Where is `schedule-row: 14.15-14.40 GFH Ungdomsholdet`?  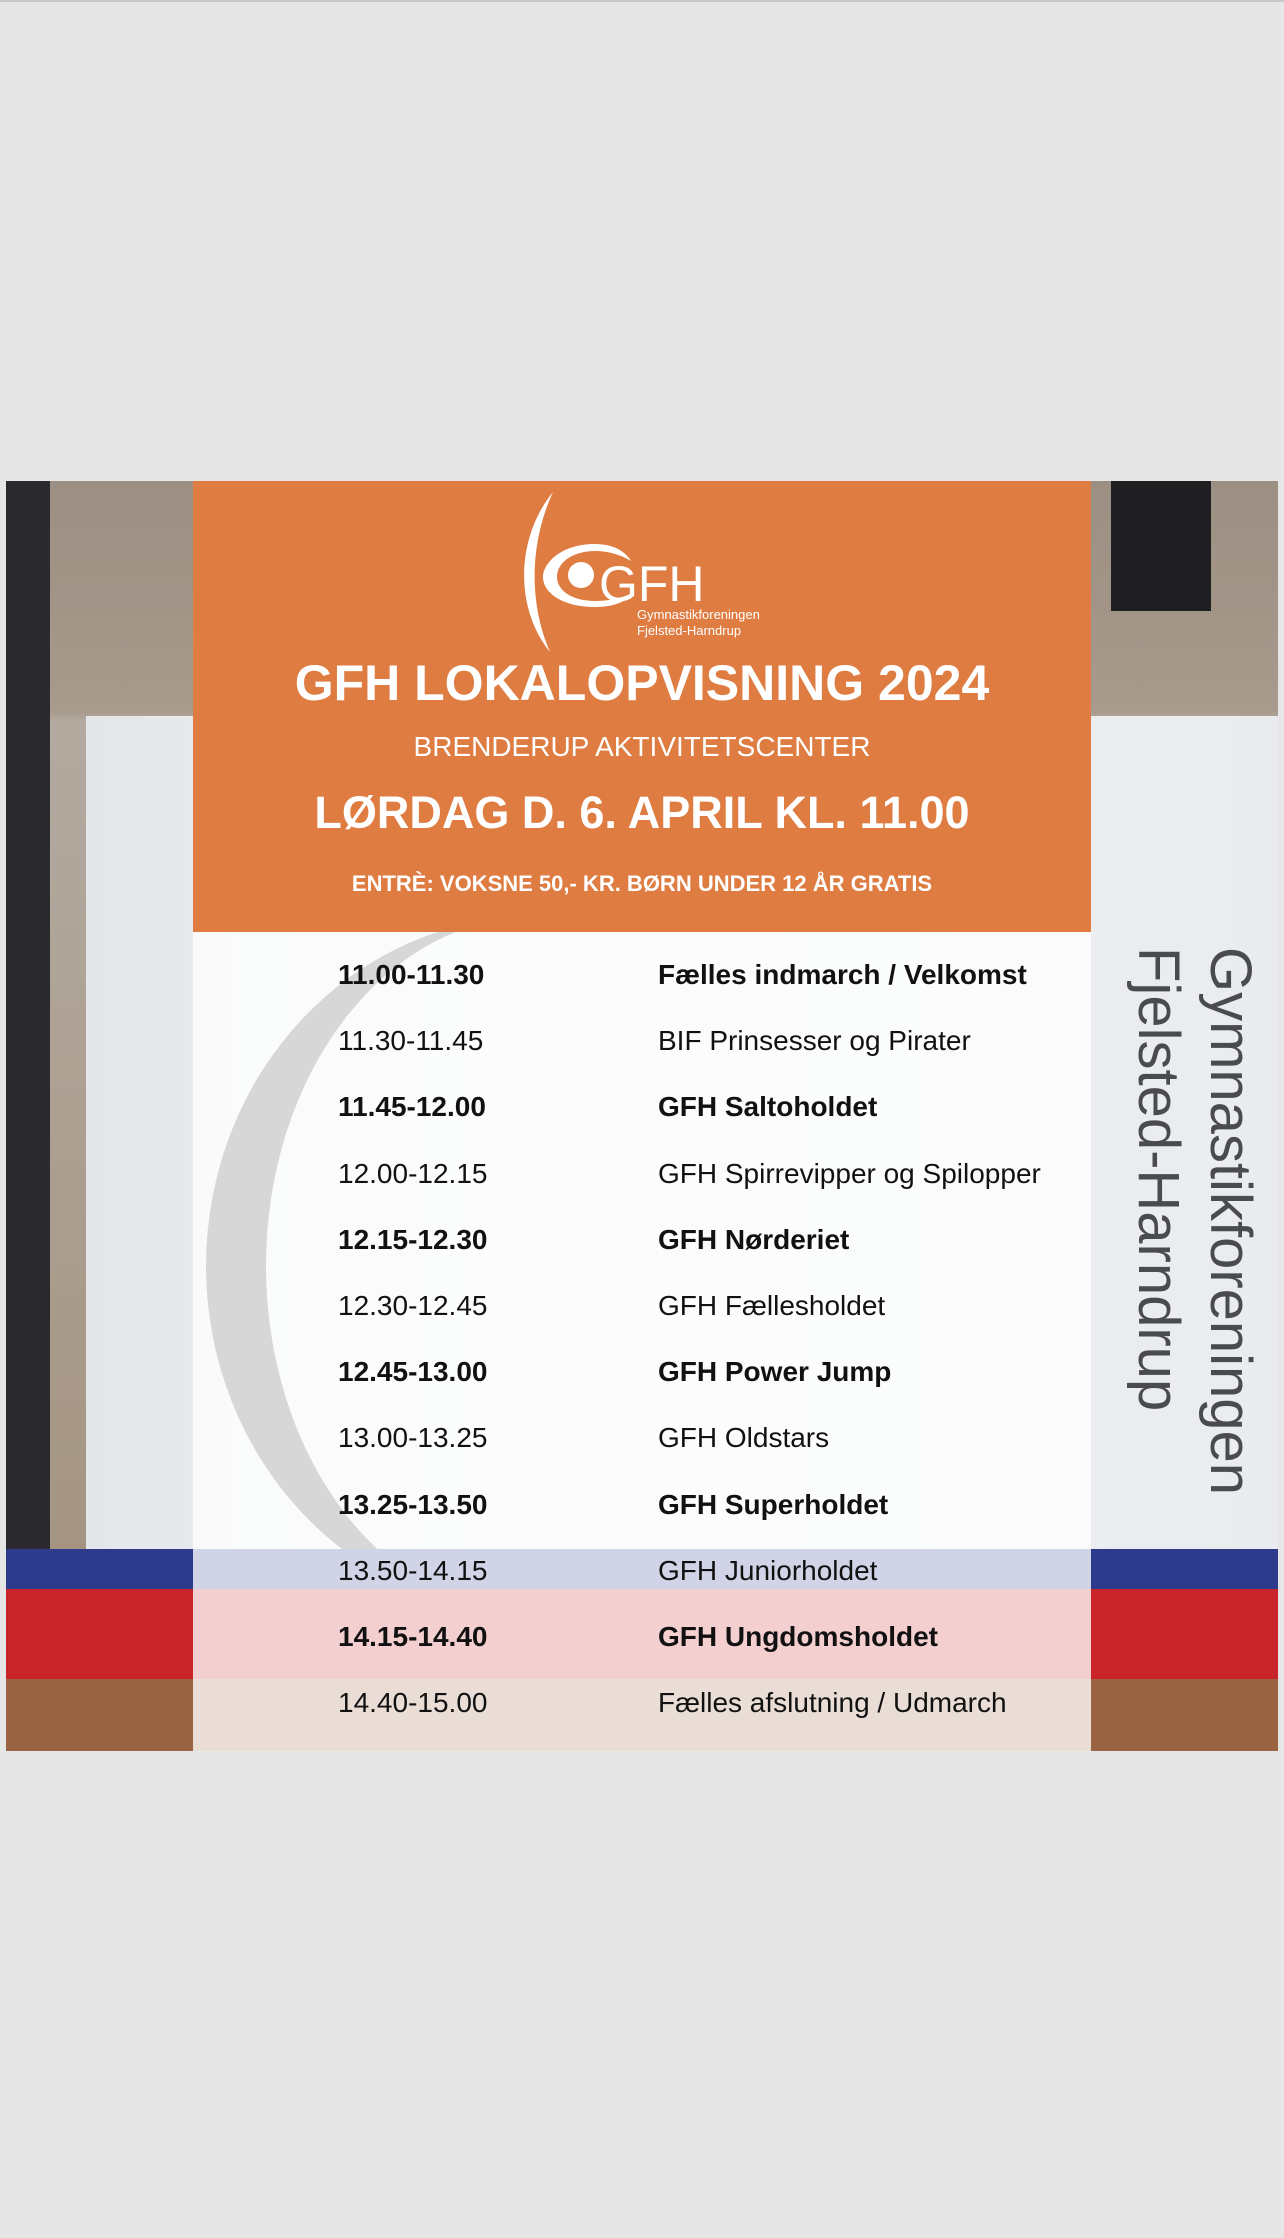
schedule-row: 14.15-14.40 GFH Ungdomsholdet is located at coordinates (642, 1641).